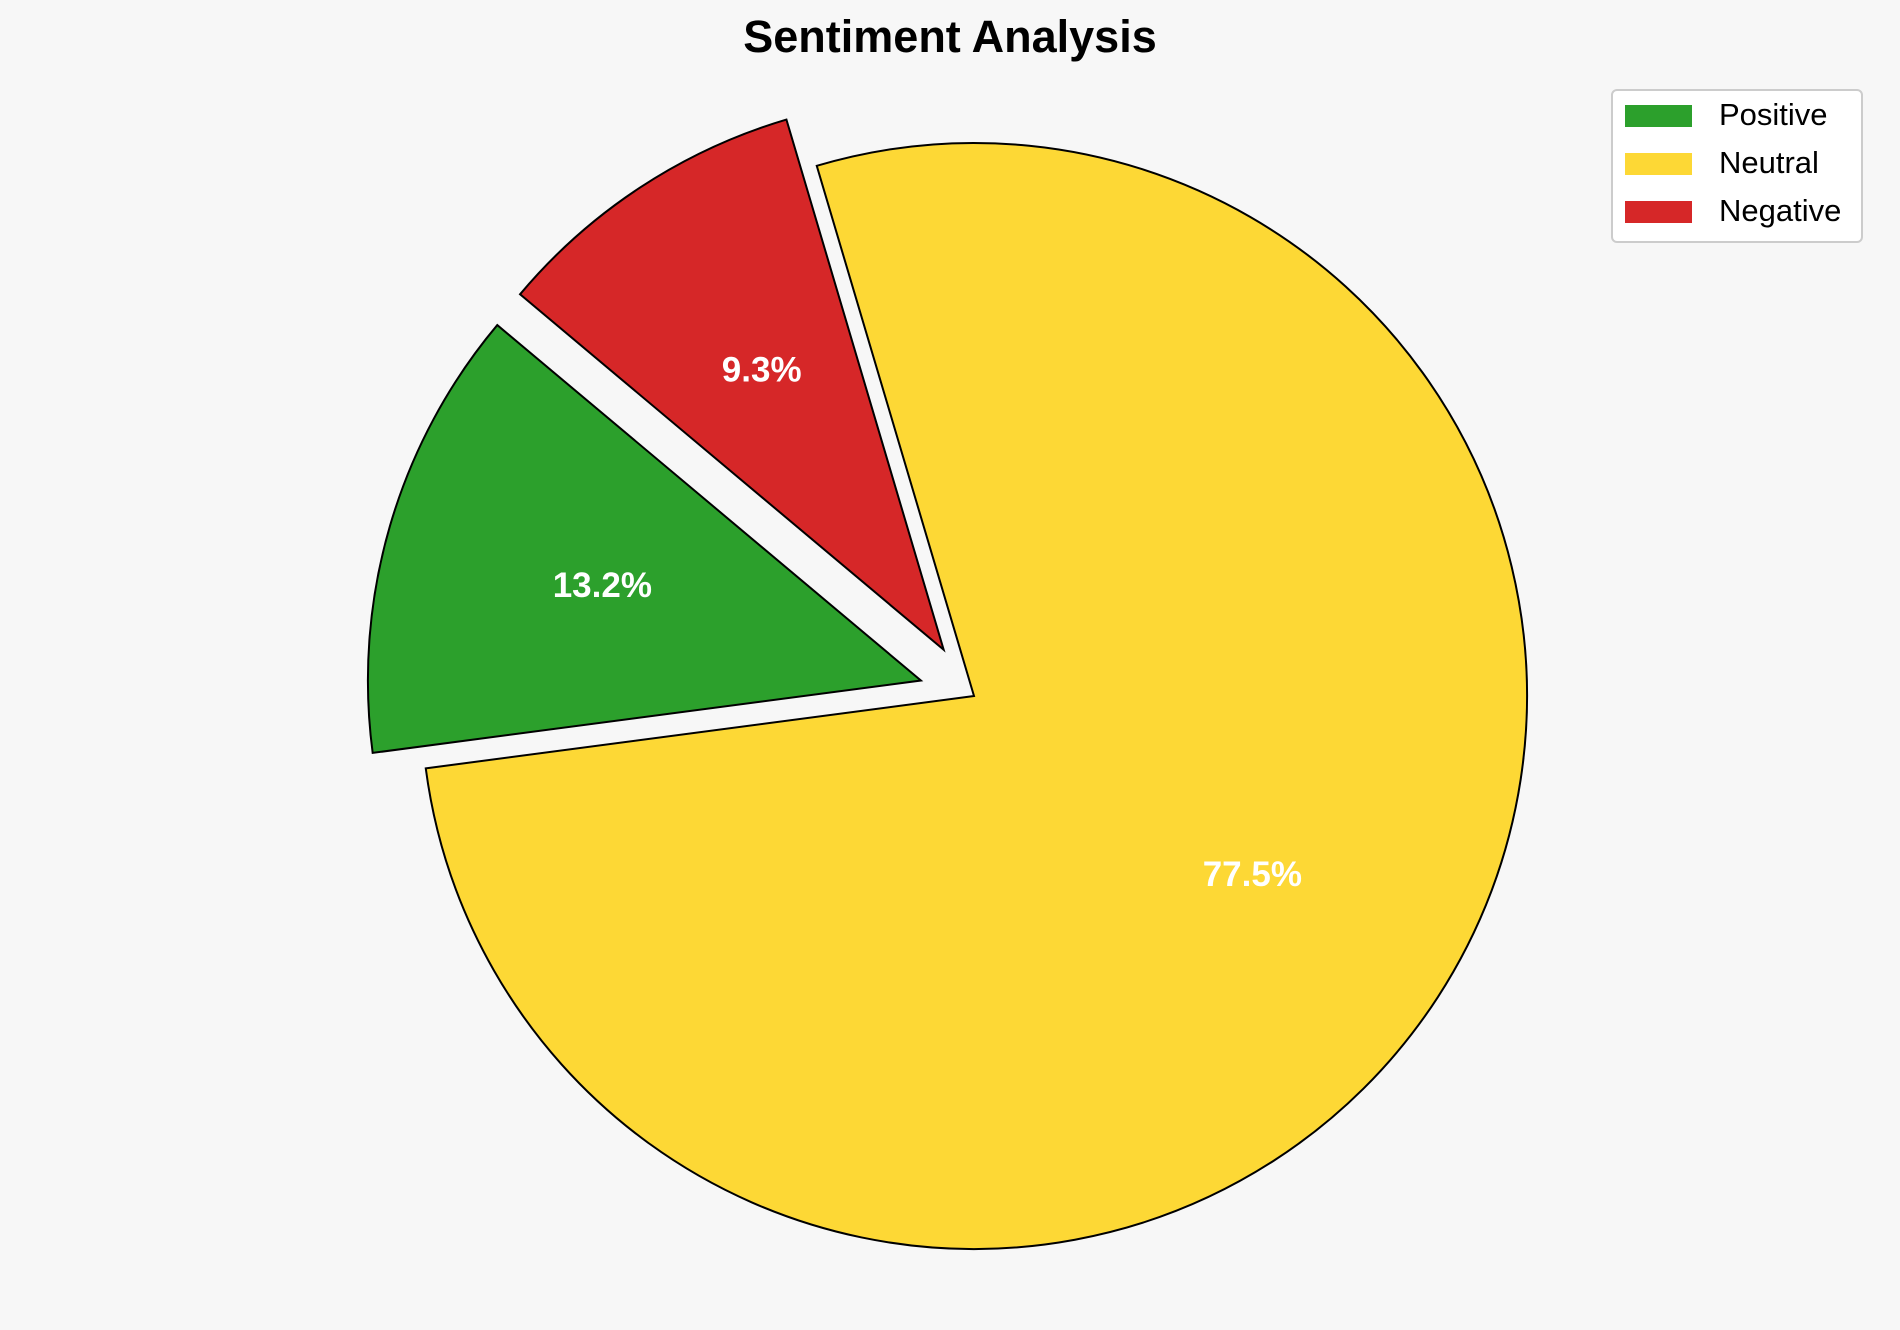 The width and height of the screenshot is (1900, 1330). Describe the element at coordinates (1252, 874) in the screenshot. I see `slice-label: 77.5%` at that location.